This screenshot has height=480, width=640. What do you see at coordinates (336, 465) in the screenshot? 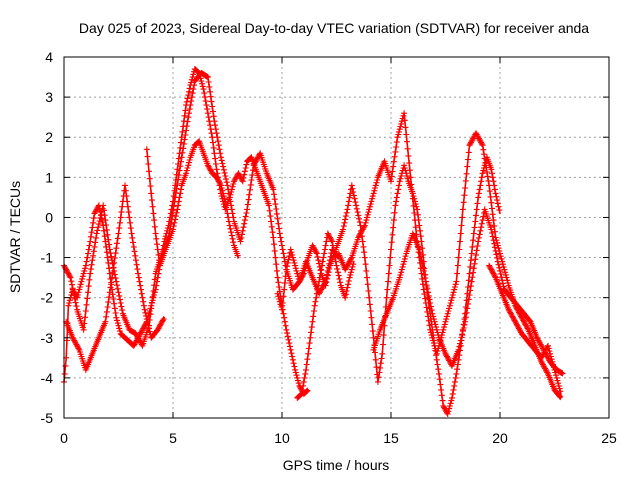
I see `x-axis-label: GPS time / hours` at bounding box center [336, 465].